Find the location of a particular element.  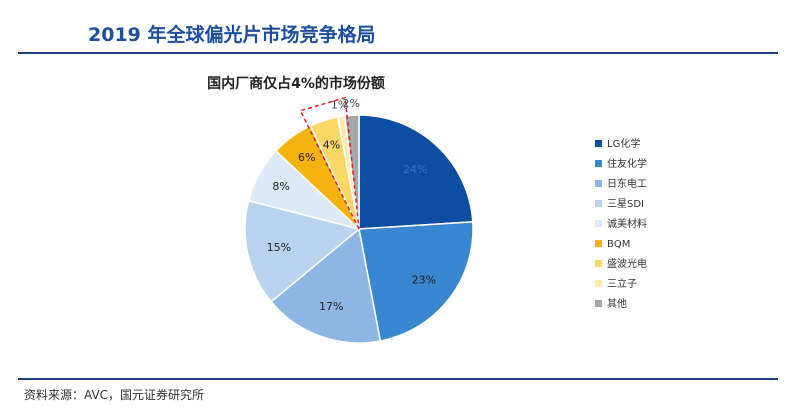

slice-label-3: 17% is located at coordinates (331, 306).